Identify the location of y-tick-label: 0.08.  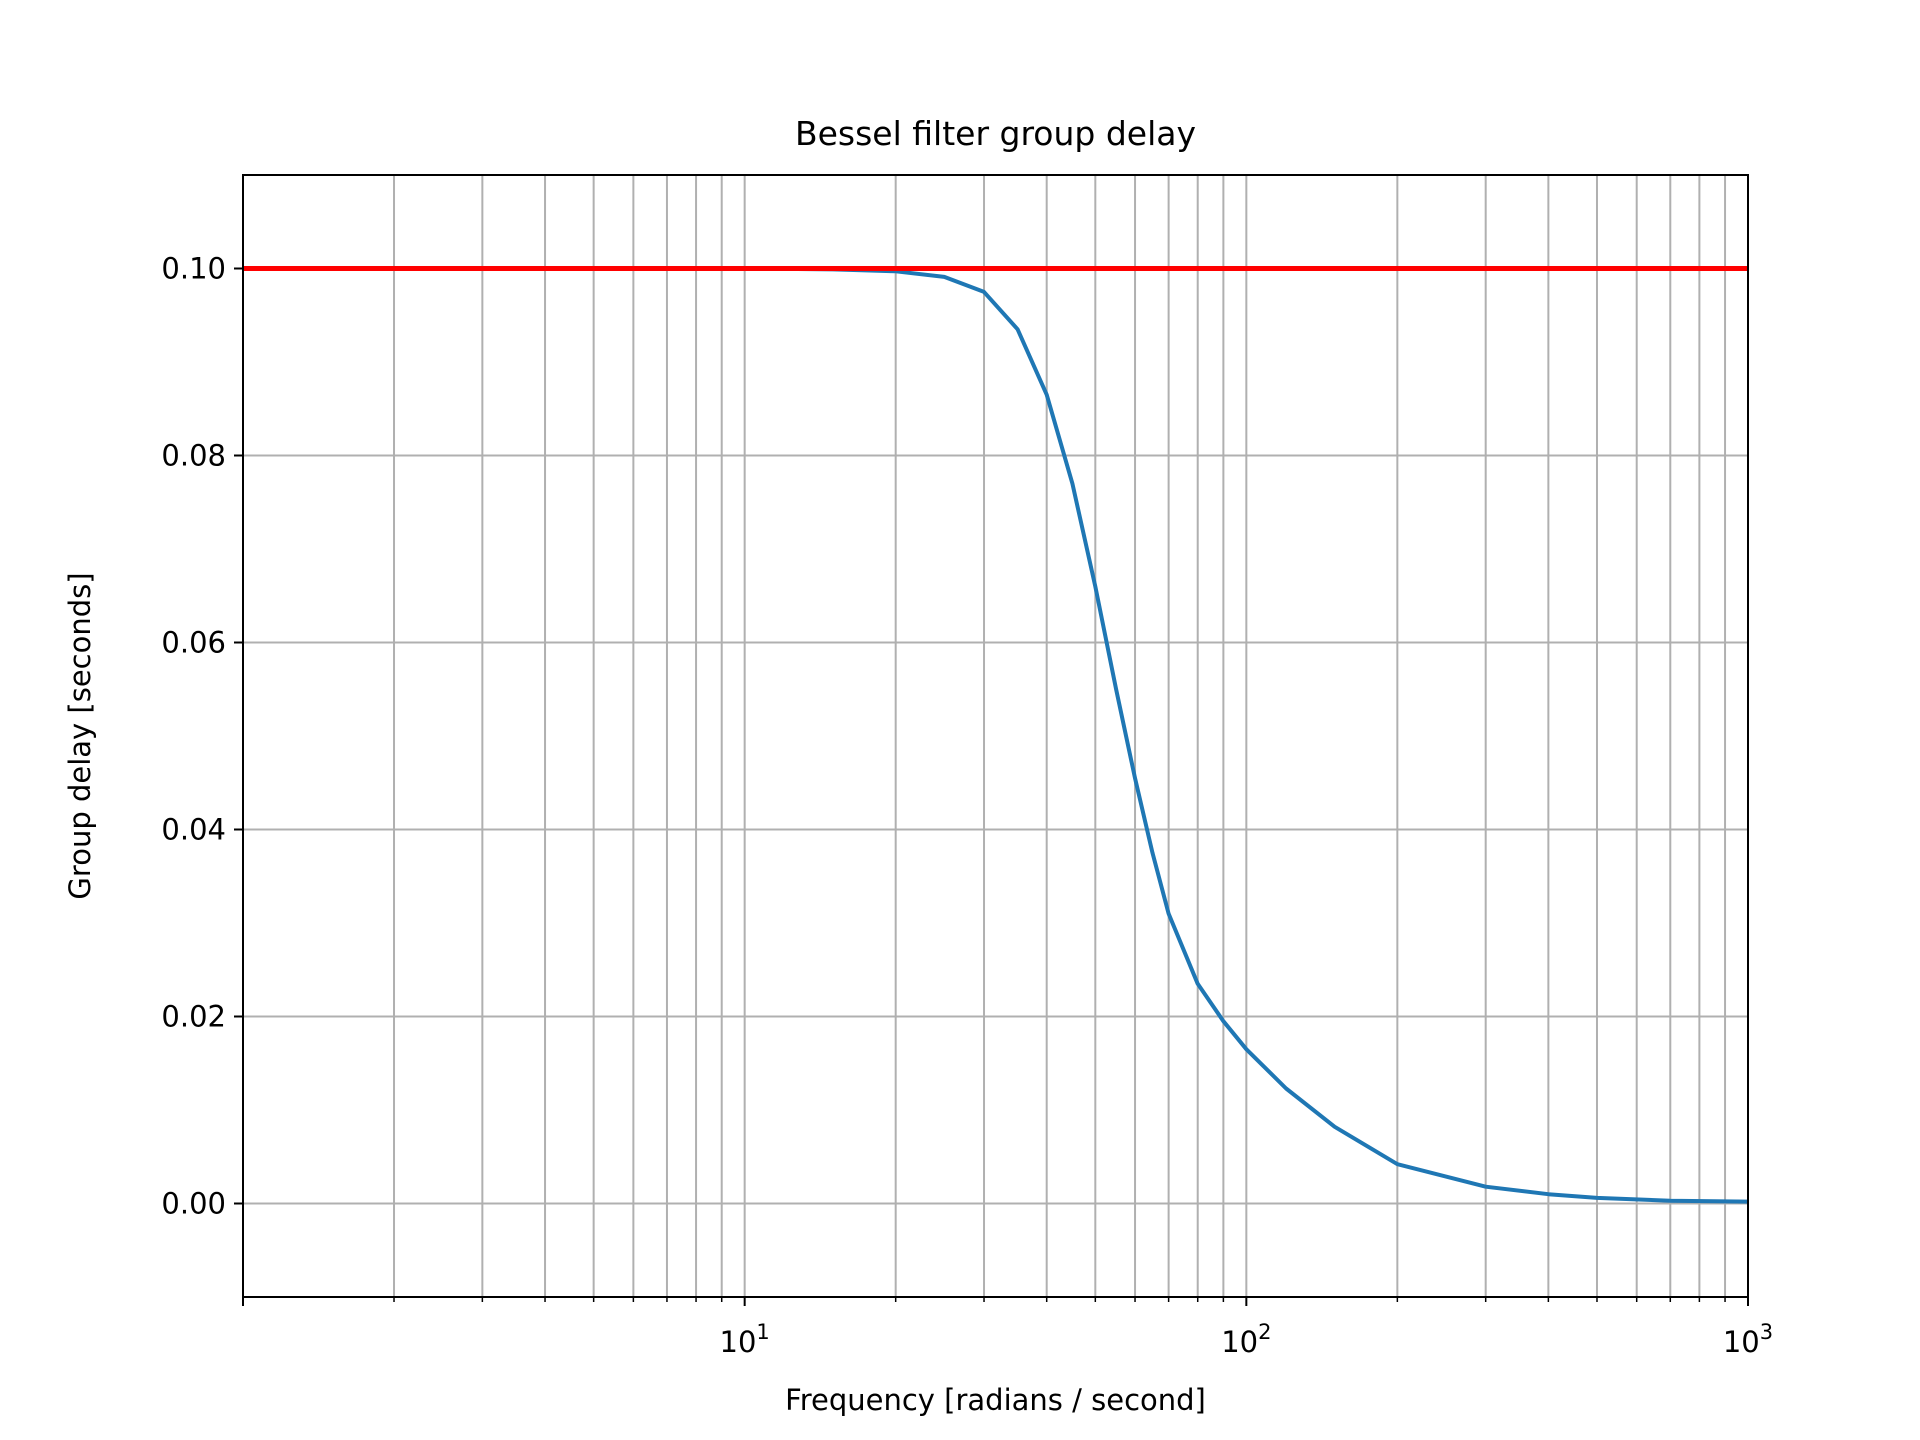
(193, 456).